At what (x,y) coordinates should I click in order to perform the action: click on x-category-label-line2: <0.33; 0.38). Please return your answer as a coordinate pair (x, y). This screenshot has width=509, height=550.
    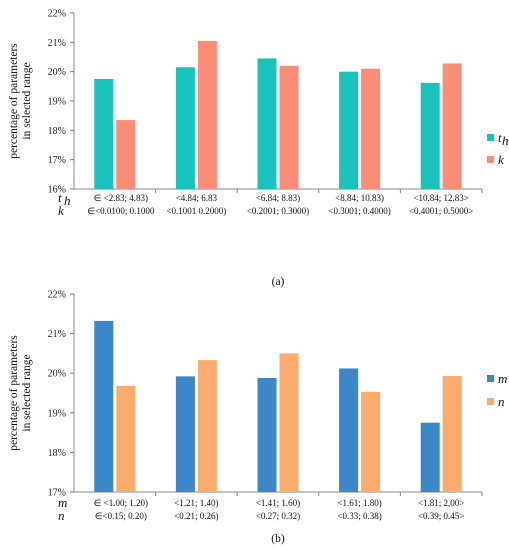
    Looking at the image, I should click on (359, 516).